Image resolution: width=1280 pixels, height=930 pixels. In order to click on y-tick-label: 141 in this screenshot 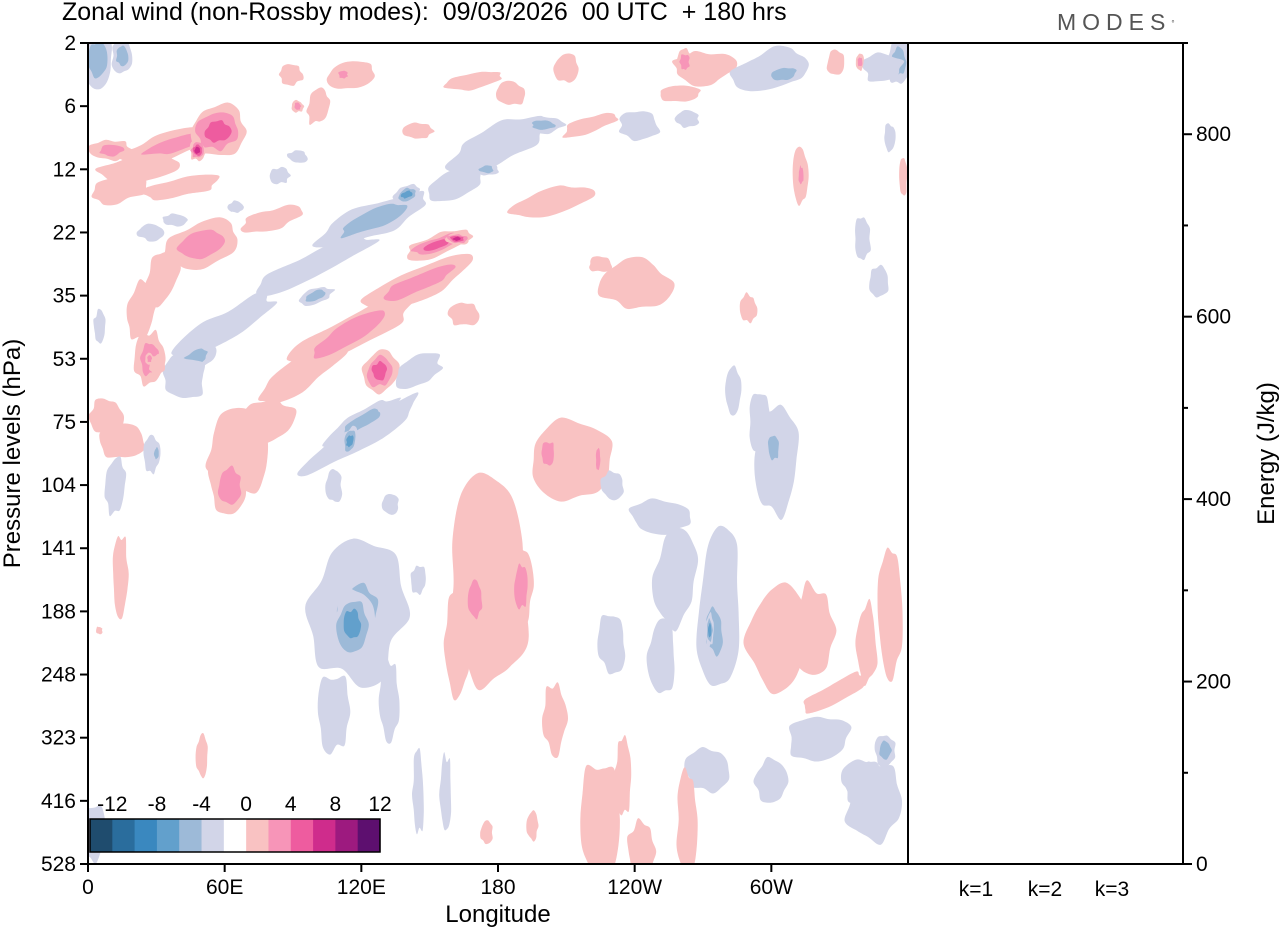, I will do `click(58, 548)`.